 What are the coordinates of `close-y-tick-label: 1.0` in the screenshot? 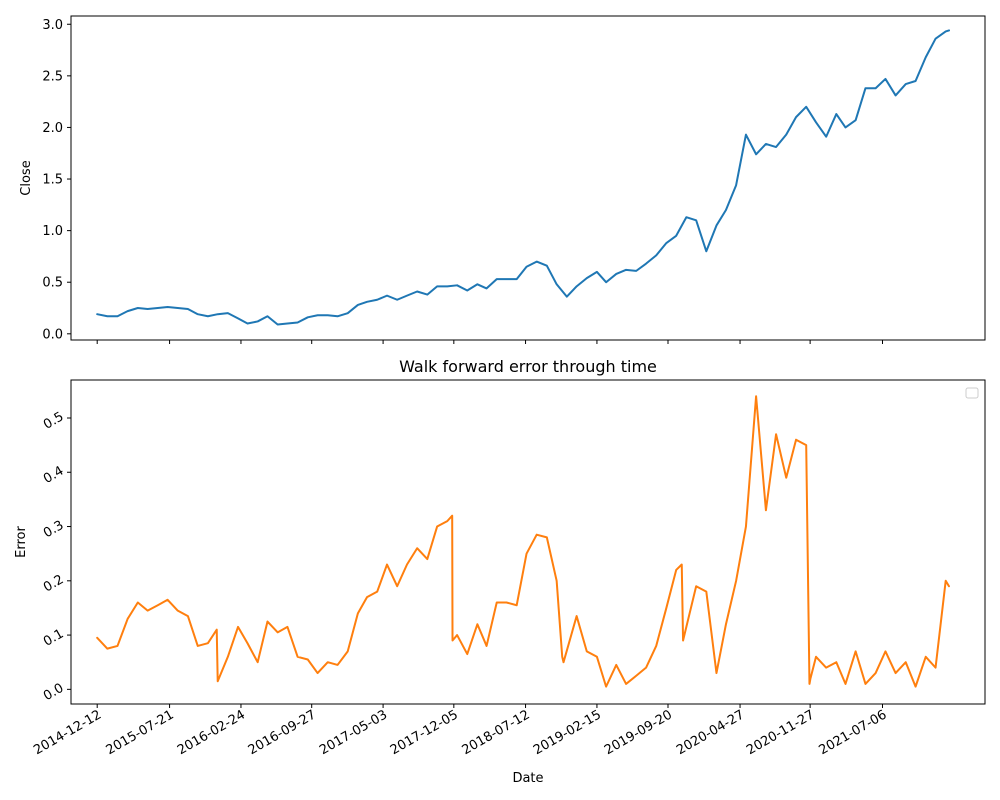 It's located at (52, 231).